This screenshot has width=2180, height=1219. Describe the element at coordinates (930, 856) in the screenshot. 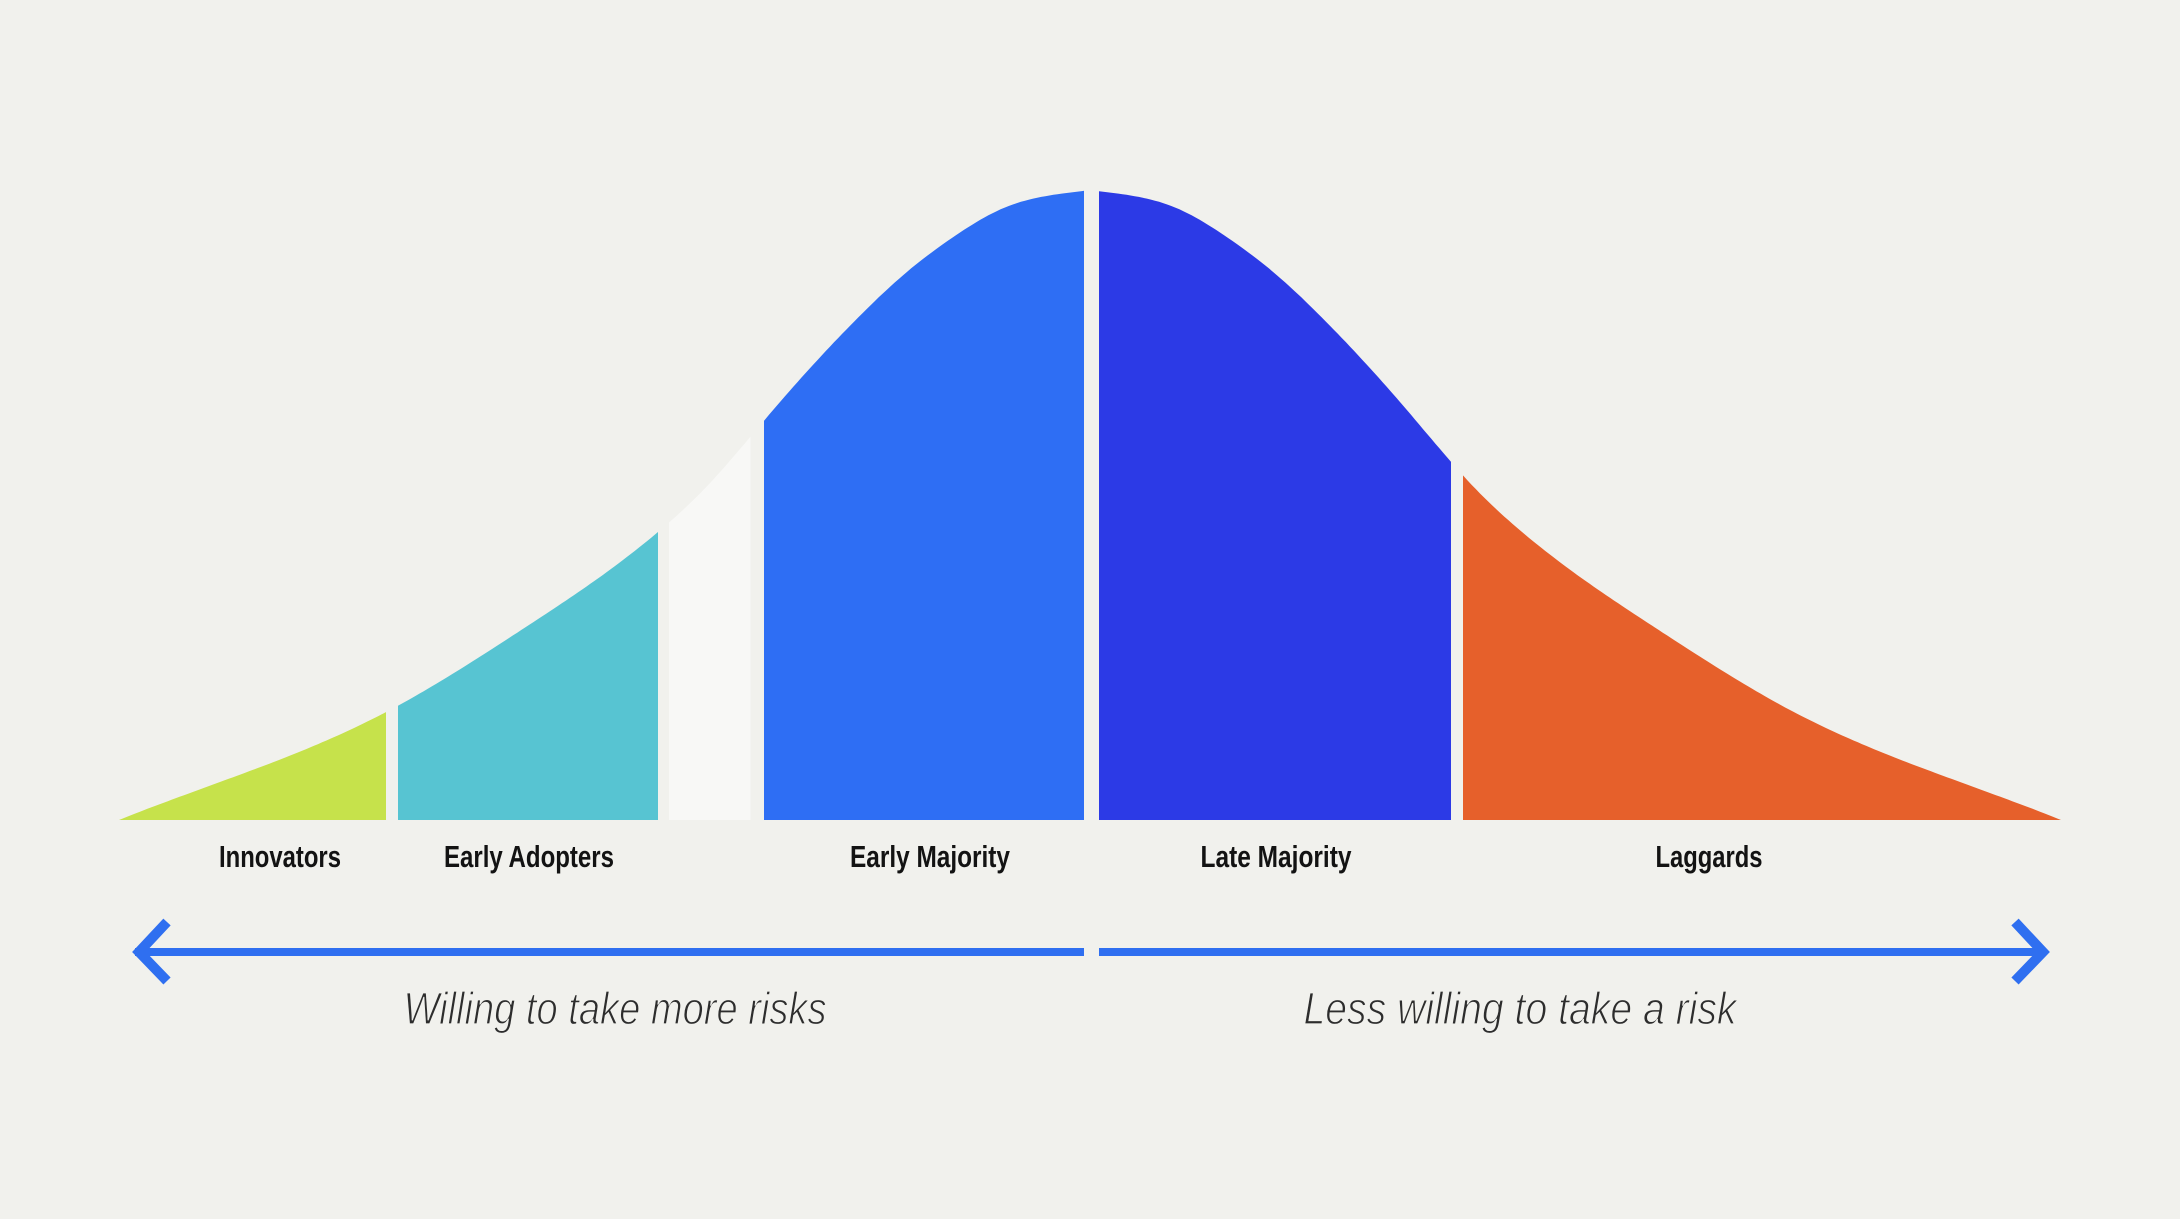

I see `svg-text: Early Majority` at that location.